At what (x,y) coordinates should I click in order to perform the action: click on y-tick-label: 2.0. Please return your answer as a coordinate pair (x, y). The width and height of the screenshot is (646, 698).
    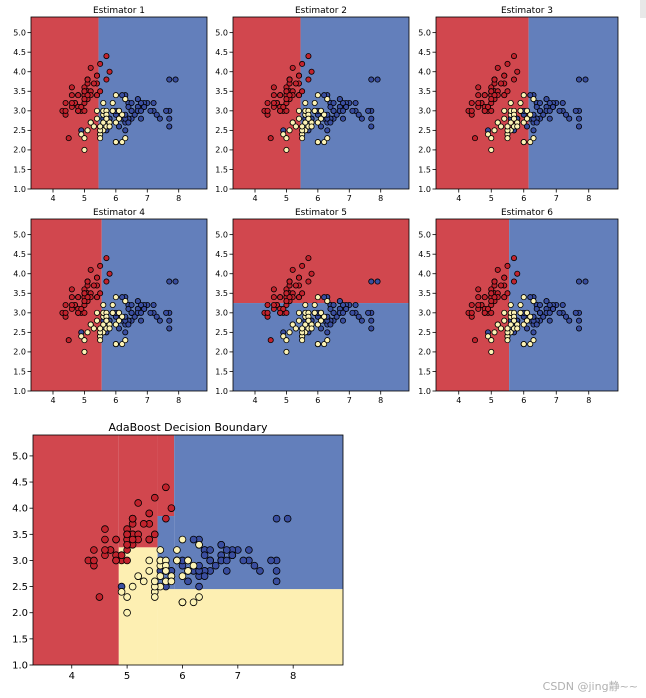
    Looking at the image, I should click on (19, 150).